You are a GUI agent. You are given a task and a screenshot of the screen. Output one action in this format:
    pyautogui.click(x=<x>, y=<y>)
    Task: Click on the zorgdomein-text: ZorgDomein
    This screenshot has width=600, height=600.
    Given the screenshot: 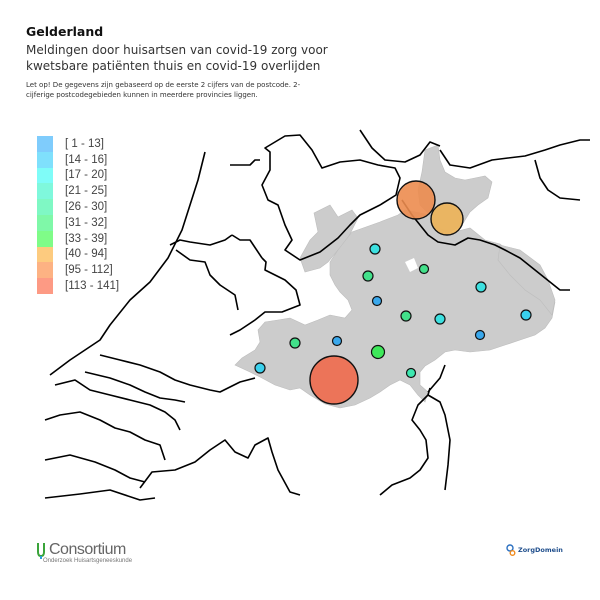 What is the action you would take?
    pyautogui.click(x=540, y=550)
    